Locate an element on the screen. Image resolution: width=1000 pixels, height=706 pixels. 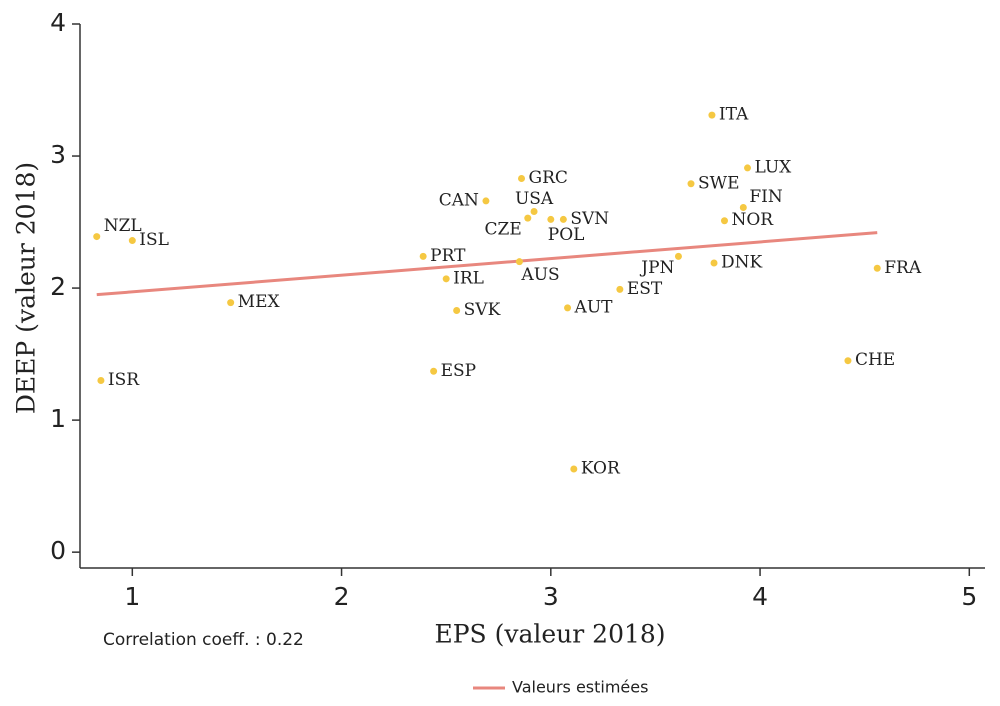
point-label: AUS is located at coordinates (539, 275).